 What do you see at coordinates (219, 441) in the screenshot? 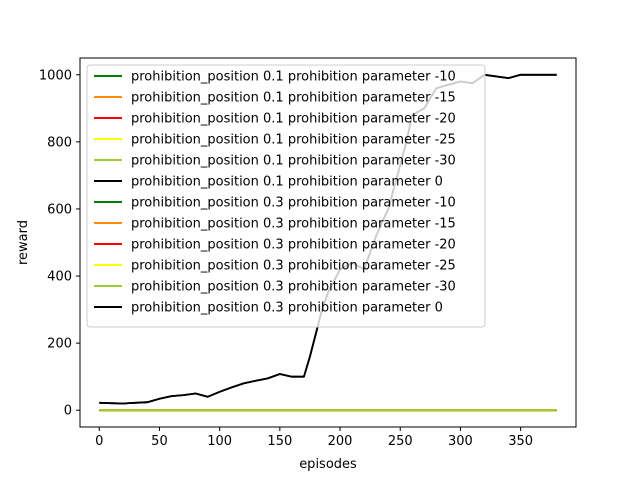
I see `x-tick-label: 100` at bounding box center [219, 441].